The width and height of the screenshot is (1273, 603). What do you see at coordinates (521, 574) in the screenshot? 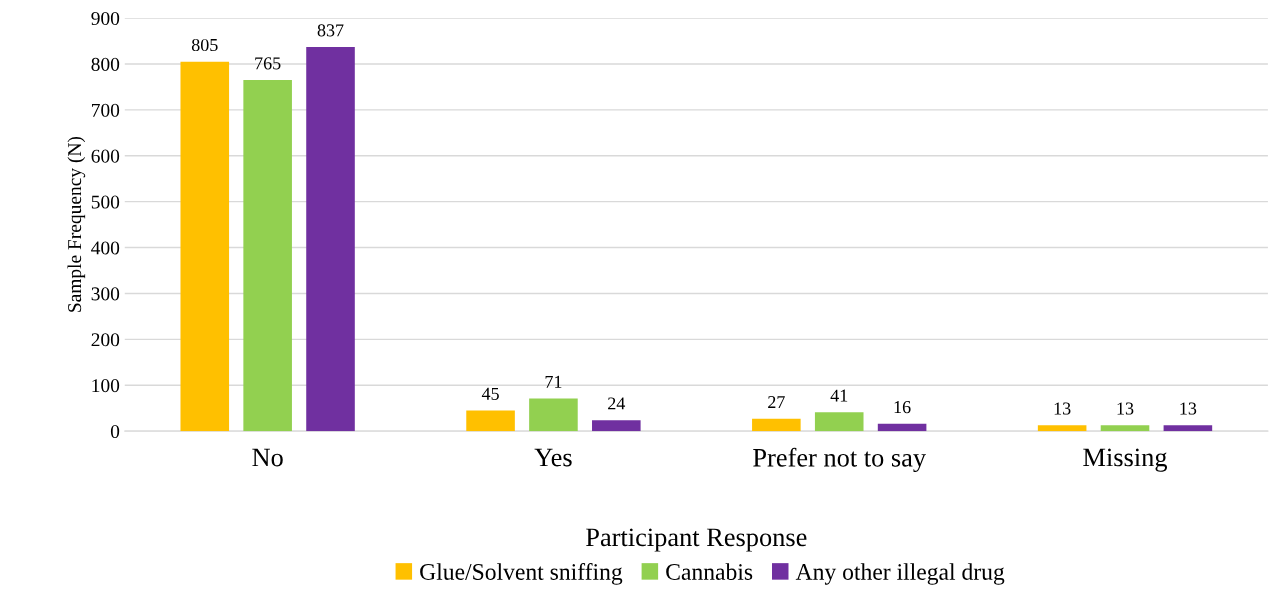
I see `legend-label: Glue/Solvent sniffing` at bounding box center [521, 574].